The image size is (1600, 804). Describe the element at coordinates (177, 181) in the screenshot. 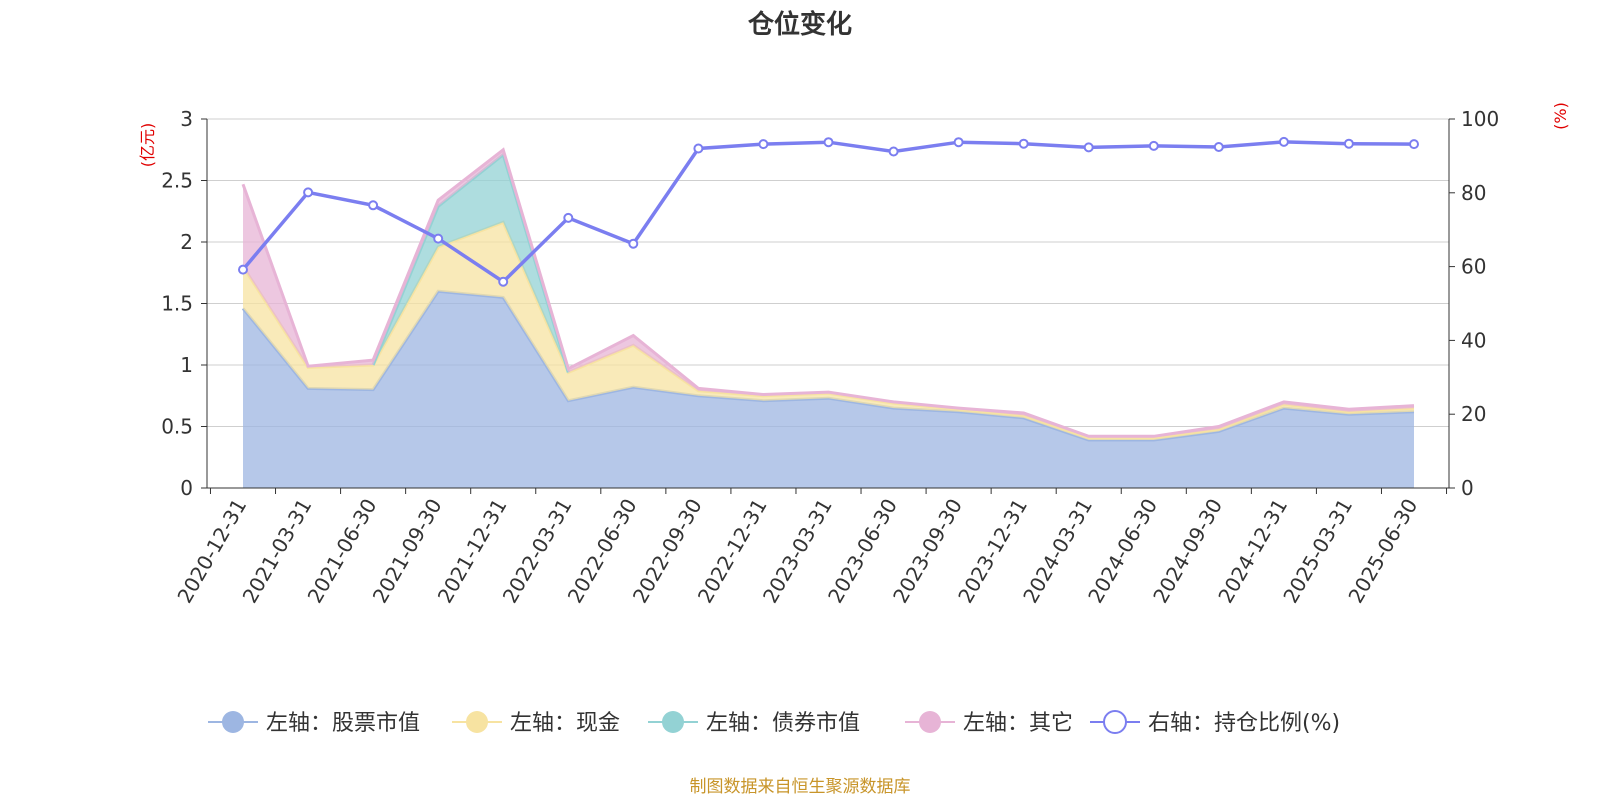

I see `left-tick-label: 2.5` at that location.